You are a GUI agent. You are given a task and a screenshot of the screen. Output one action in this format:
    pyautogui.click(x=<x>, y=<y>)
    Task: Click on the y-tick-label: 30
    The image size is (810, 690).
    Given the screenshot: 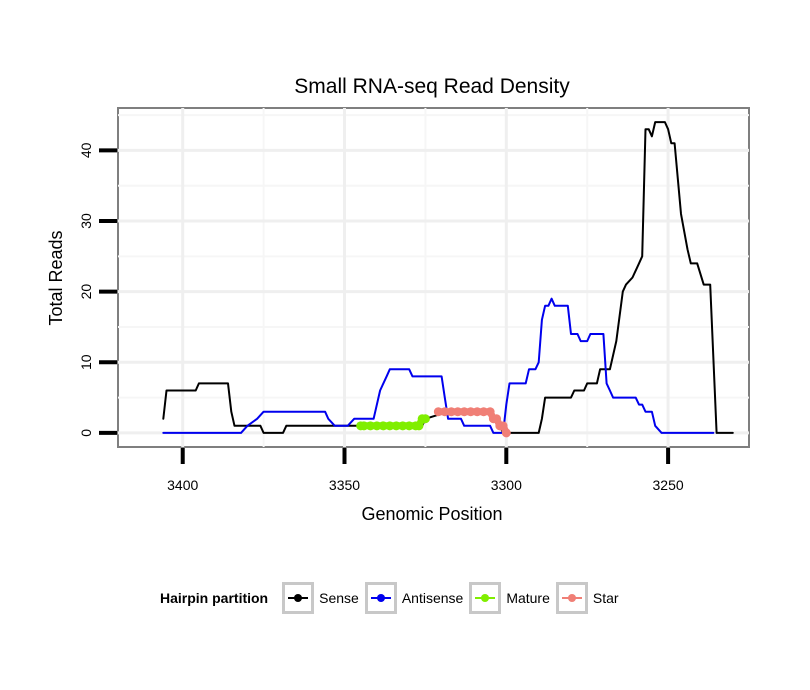 What is the action you would take?
    pyautogui.click(x=86, y=221)
    